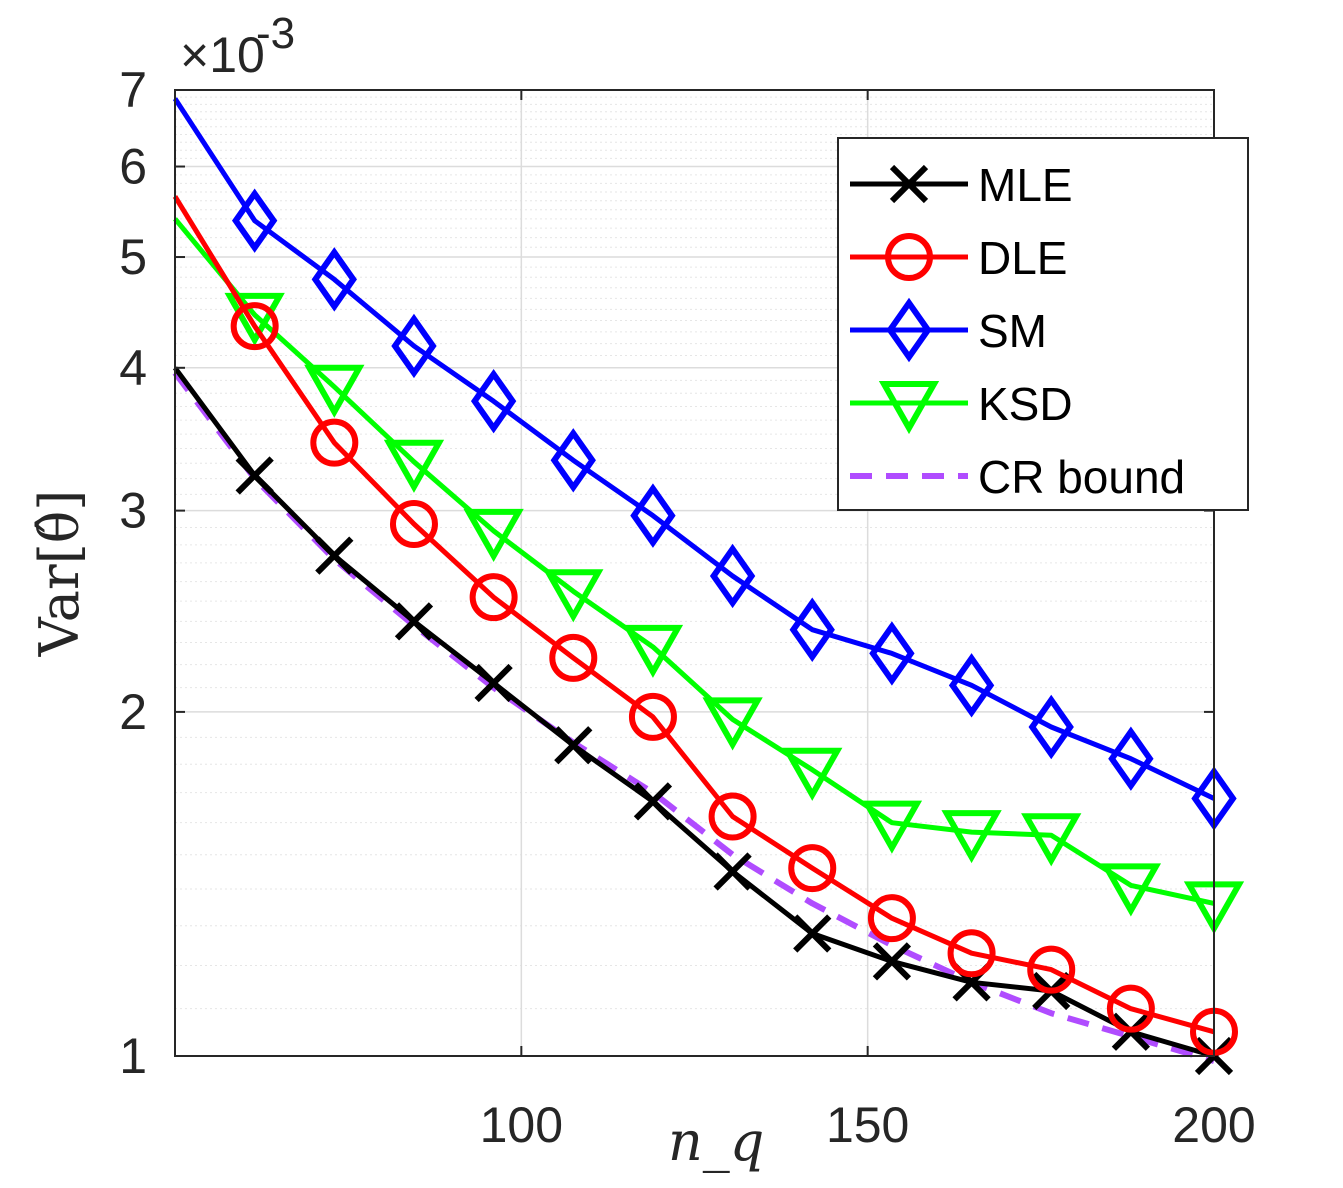 The image size is (1343, 1188). What do you see at coordinates (133, 167) in the screenshot?
I see `y-tick-label: 6` at bounding box center [133, 167].